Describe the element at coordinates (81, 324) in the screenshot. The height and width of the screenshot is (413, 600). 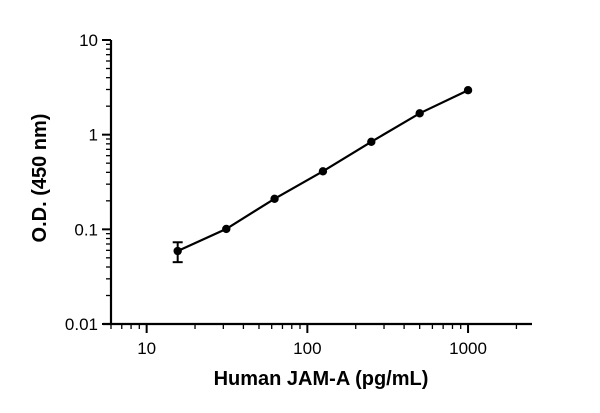
I see `y-tick-label: 0.01` at that location.